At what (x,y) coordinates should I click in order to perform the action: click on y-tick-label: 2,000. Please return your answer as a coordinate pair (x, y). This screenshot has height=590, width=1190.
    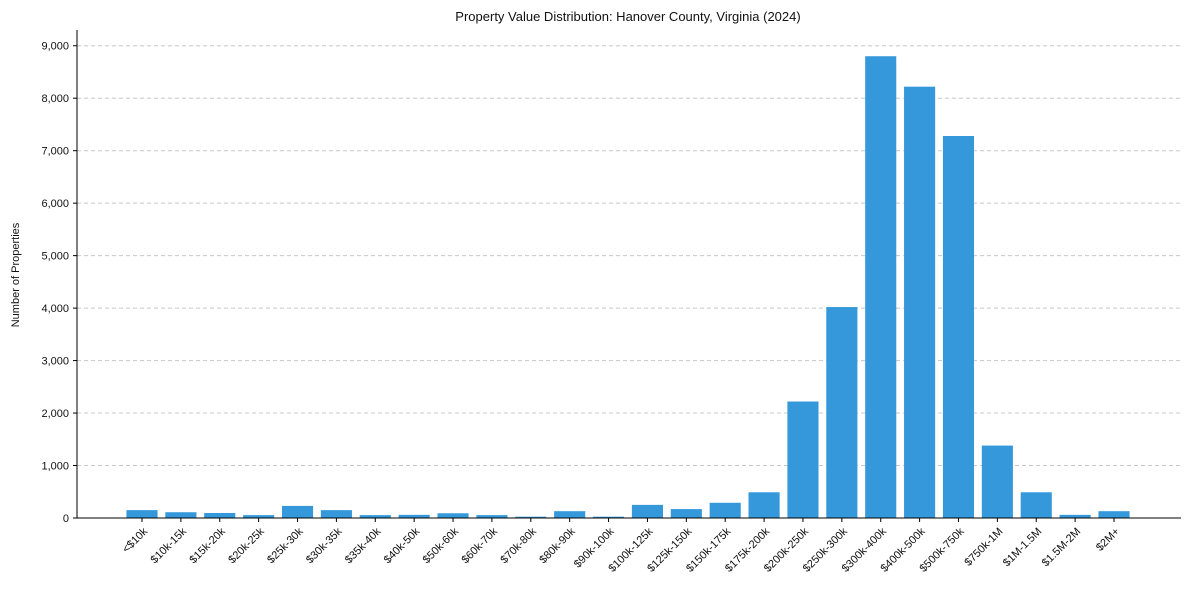
    Looking at the image, I should click on (55, 414).